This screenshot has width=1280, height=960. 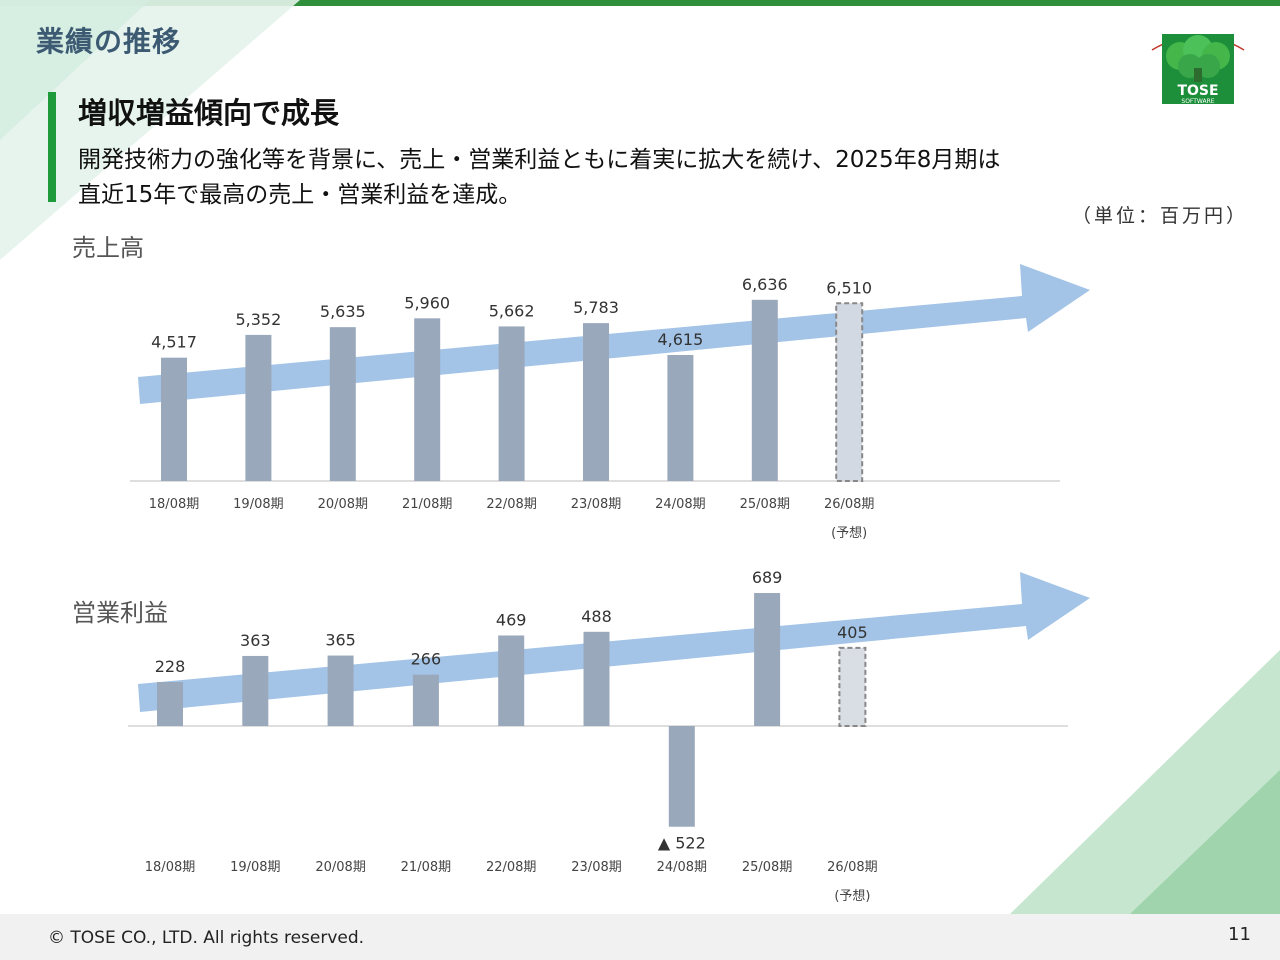 What do you see at coordinates (340, 640) in the screenshot?
I see `op-value-label: 365` at bounding box center [340, 640].